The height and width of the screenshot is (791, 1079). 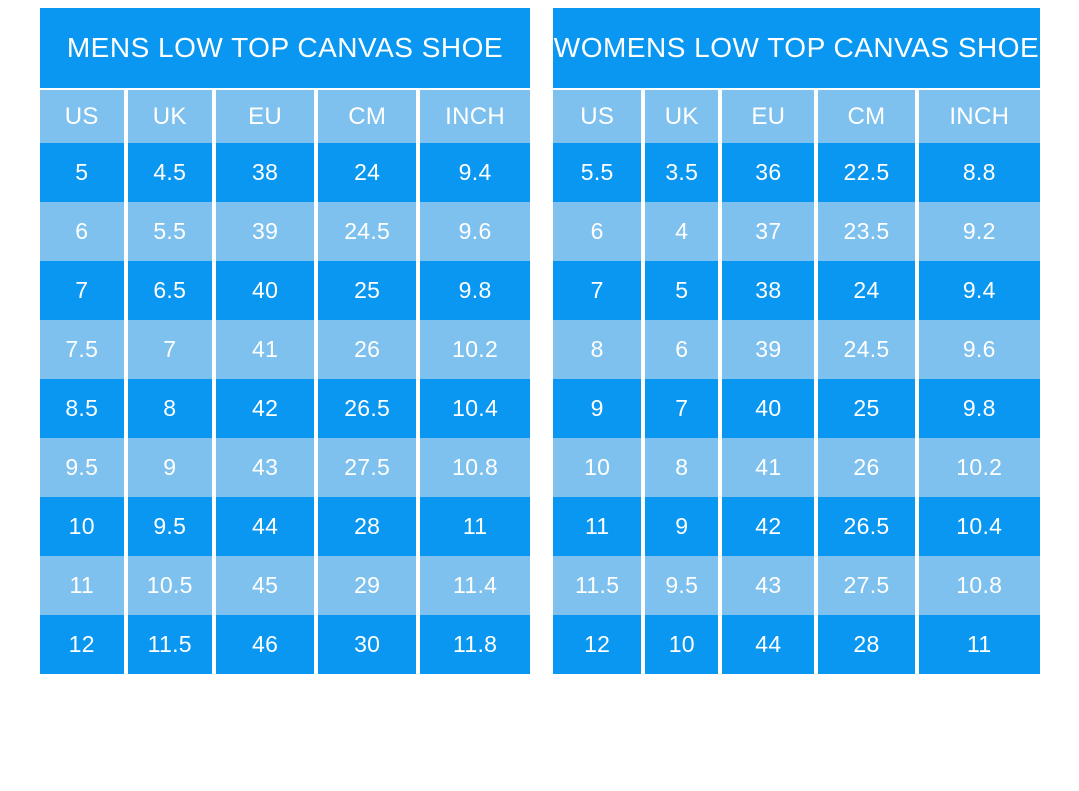 I want to click on size-cell: 4.5, so click(x=170, y=172).